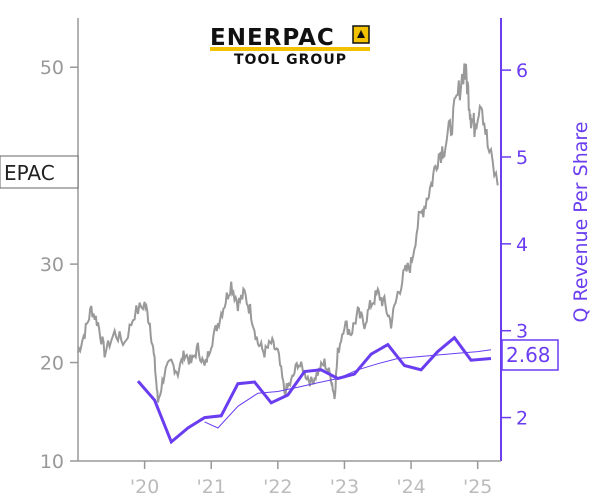 The image size is (600, 500). I want to click on right-tick-label: 6, so click(522, 71).